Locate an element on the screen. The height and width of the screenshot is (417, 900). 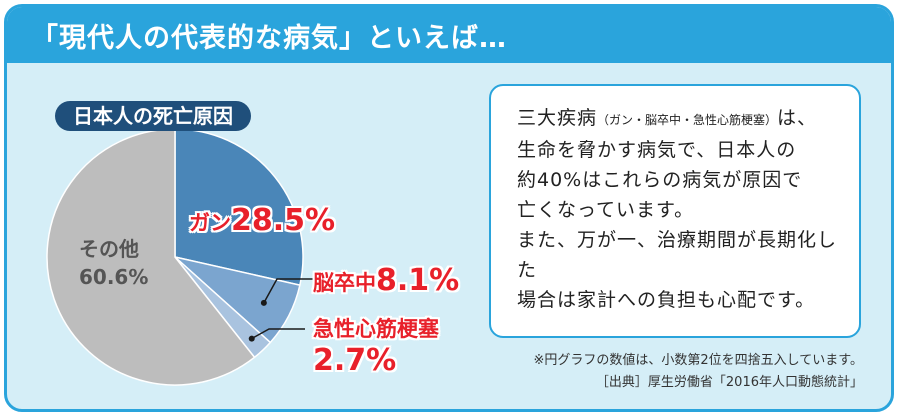
leader-line-stroke is located at coordinates (288, 291).